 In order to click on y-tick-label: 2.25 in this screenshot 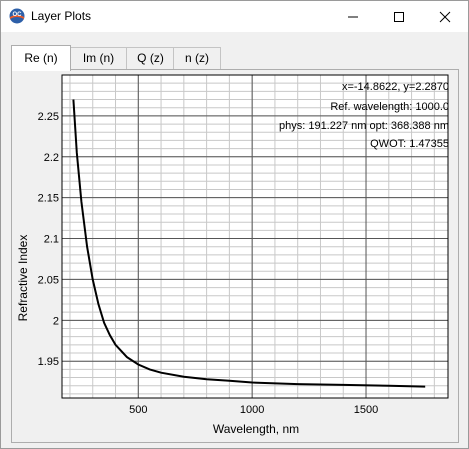, I will do `click(48, 117)`.